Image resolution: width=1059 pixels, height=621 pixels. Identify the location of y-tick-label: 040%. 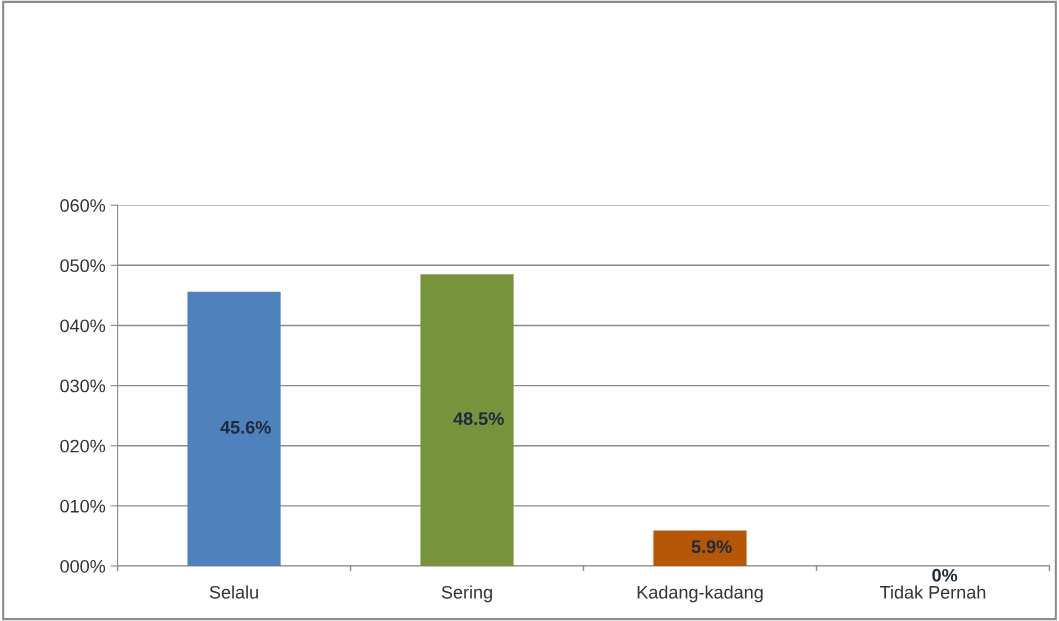
(83, 326).